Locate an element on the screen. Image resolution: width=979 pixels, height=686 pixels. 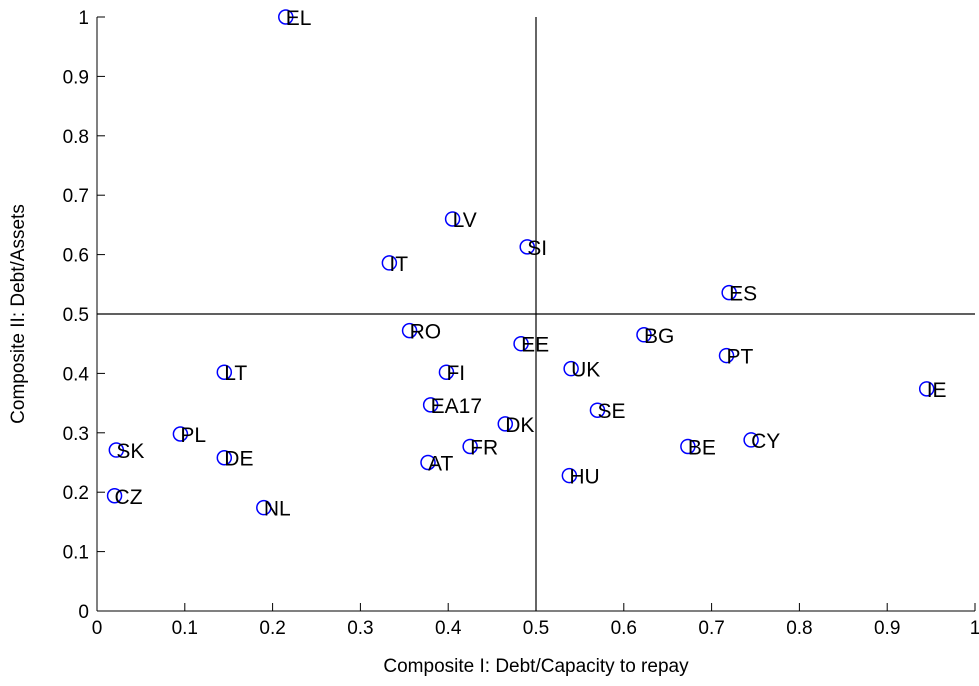
data-point: FI is located at coordinates (451, 373).